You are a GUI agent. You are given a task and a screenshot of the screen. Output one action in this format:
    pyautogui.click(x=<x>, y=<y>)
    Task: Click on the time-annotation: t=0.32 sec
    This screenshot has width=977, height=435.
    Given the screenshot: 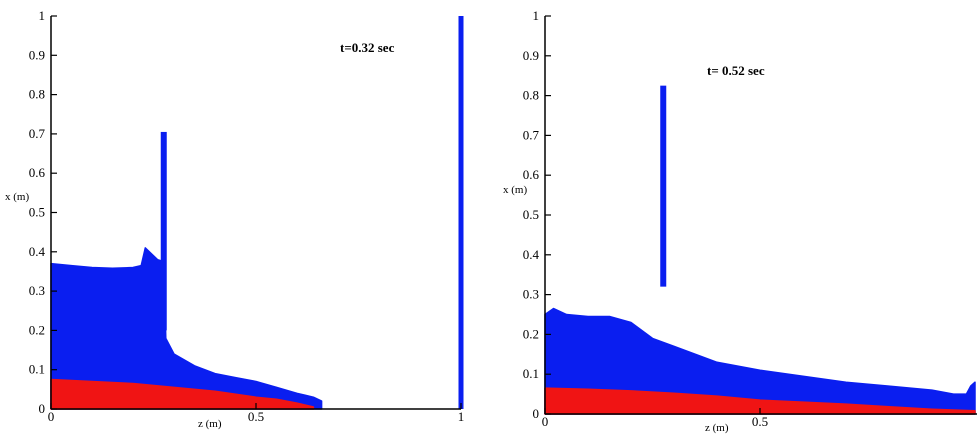 What is the action you would take?
    pyautogui.click(x=367, y=47)
    